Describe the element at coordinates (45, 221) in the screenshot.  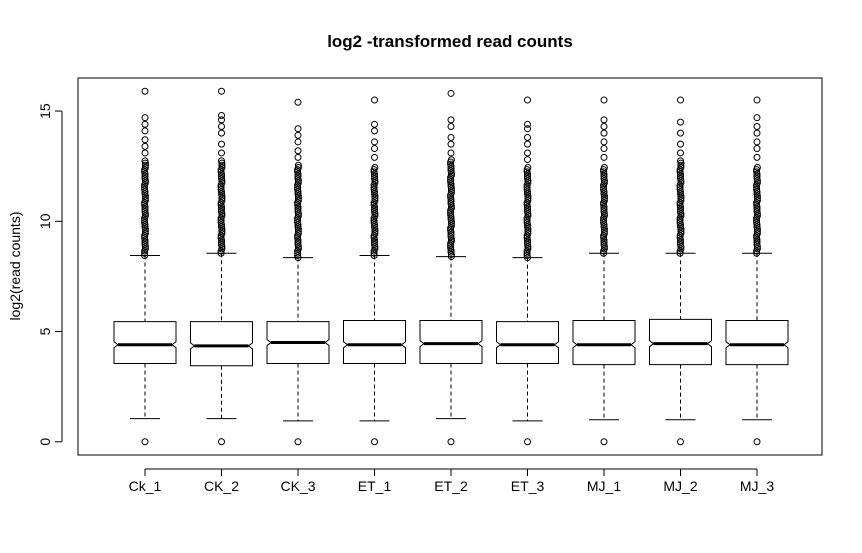
I see `y-tick-label: 10` at that location.